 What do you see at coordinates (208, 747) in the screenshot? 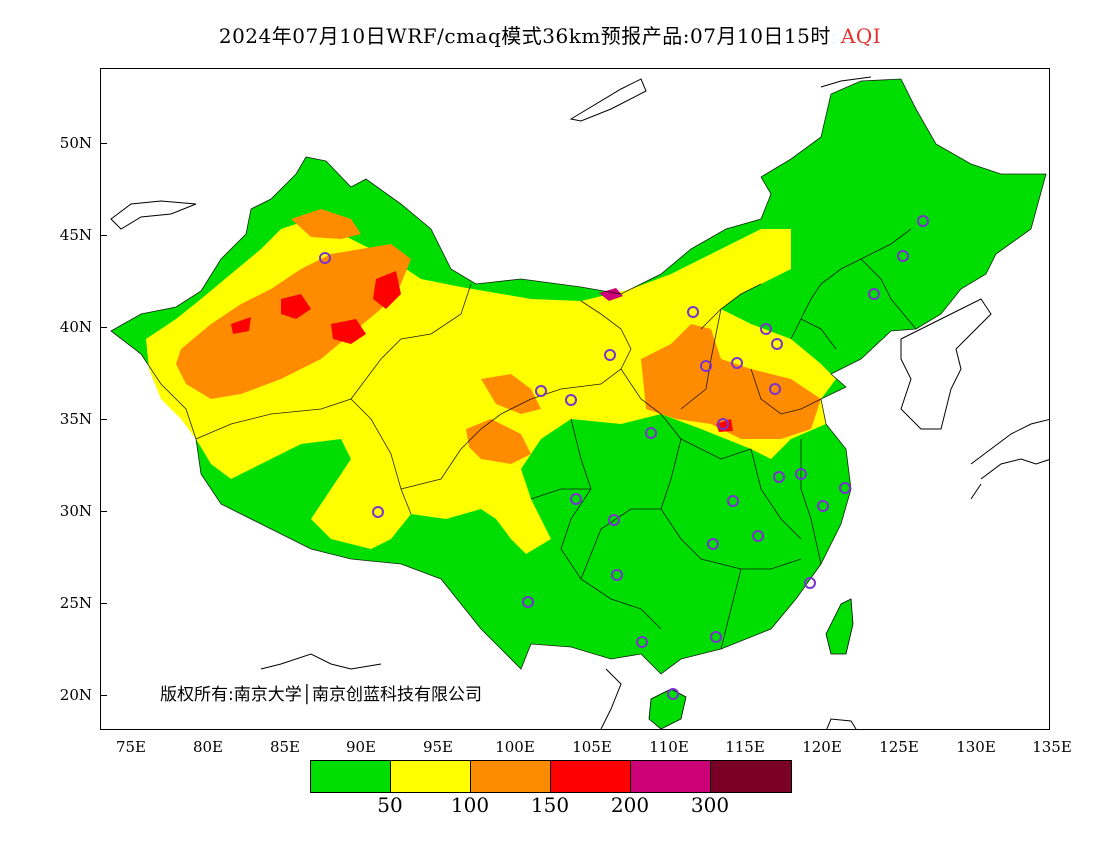
I see `lon-label: 80E` at bounding box center [208, 747].